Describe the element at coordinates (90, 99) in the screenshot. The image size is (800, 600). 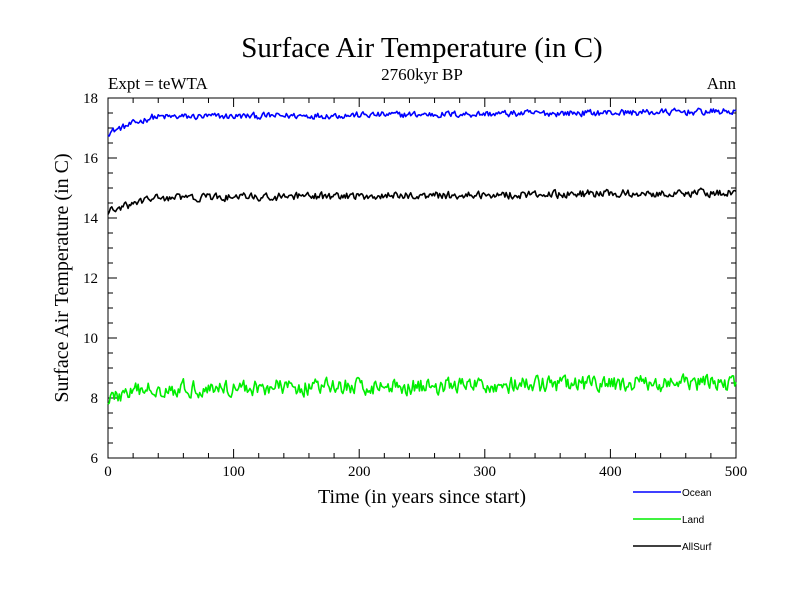
I see `y-tick-label: 18` at that location.